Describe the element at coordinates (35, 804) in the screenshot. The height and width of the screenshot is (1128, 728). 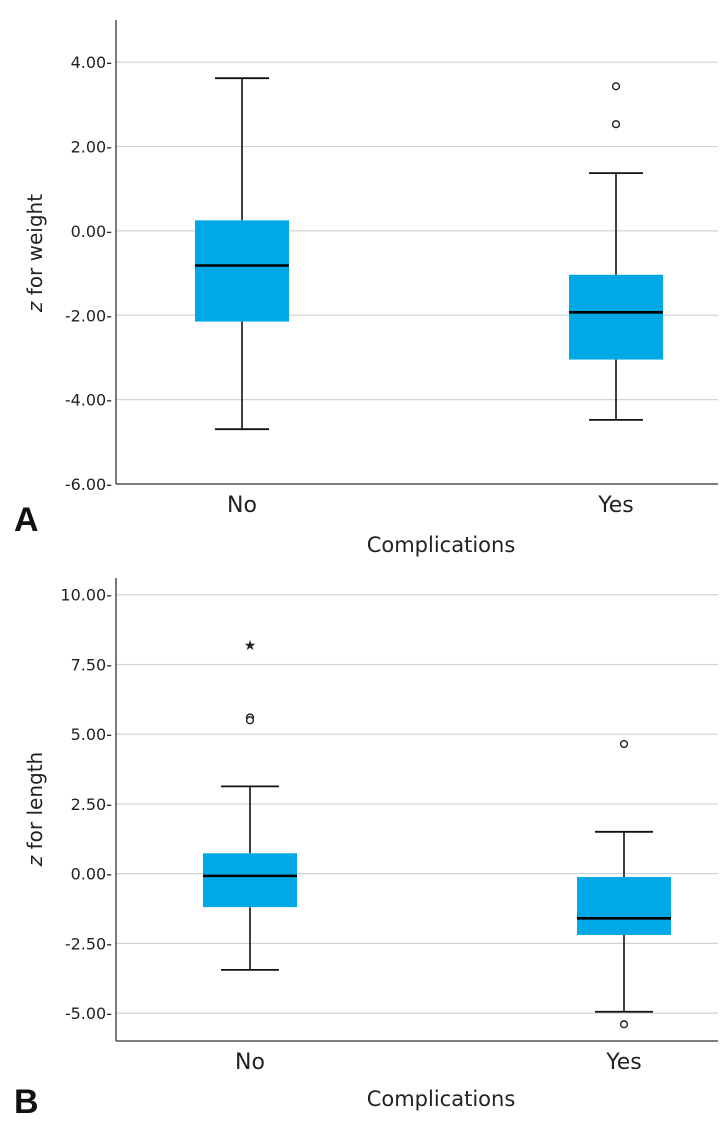
I see `y-axis-label-rest-b: for length` at that location.